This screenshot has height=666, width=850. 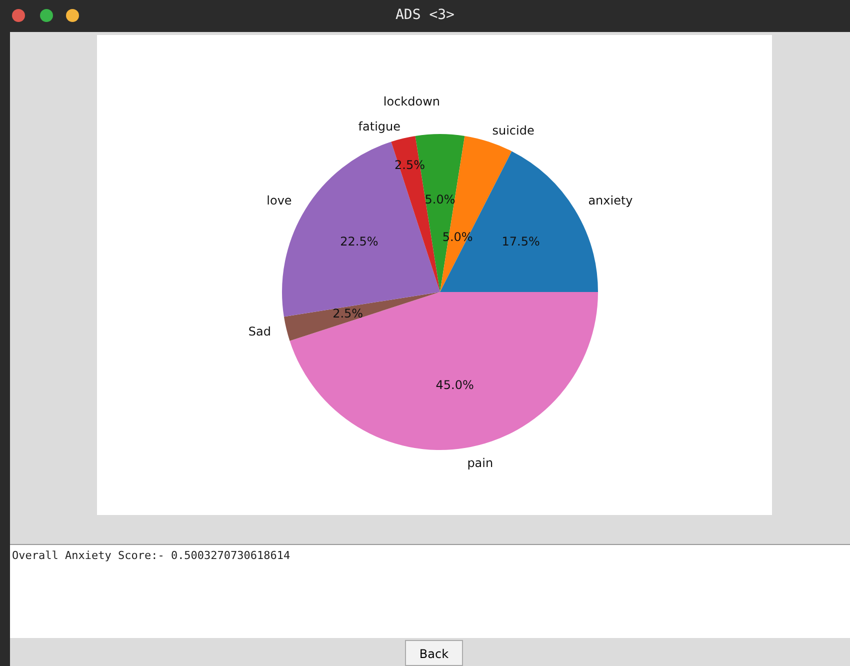 What do you see at coordinates (440, 199) in the screenshot?
I see `data-label: 5.0%` at bounding box center [440, 199].